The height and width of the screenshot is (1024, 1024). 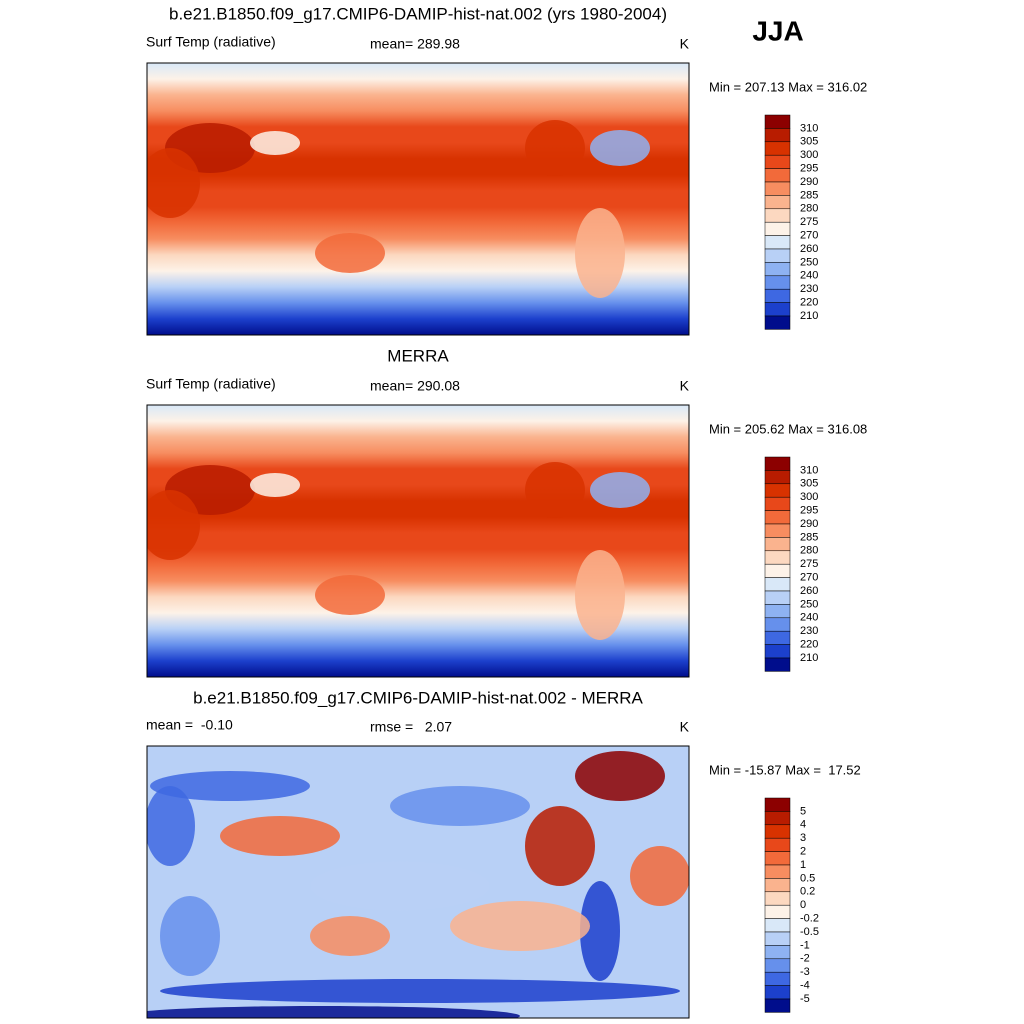 I want to click on colorbar-label: 0.5, so click(x=807, y=878).